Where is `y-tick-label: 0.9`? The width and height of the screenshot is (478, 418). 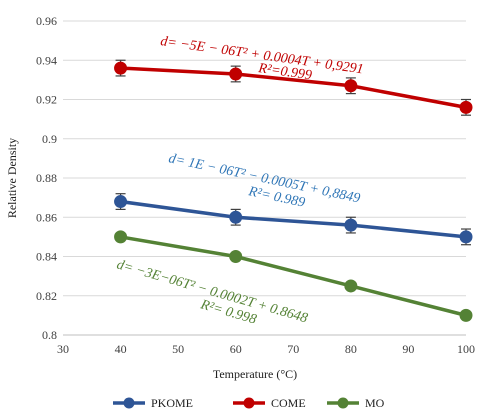 y-tick-label: 0.9 is located at coordinates (49, 139).